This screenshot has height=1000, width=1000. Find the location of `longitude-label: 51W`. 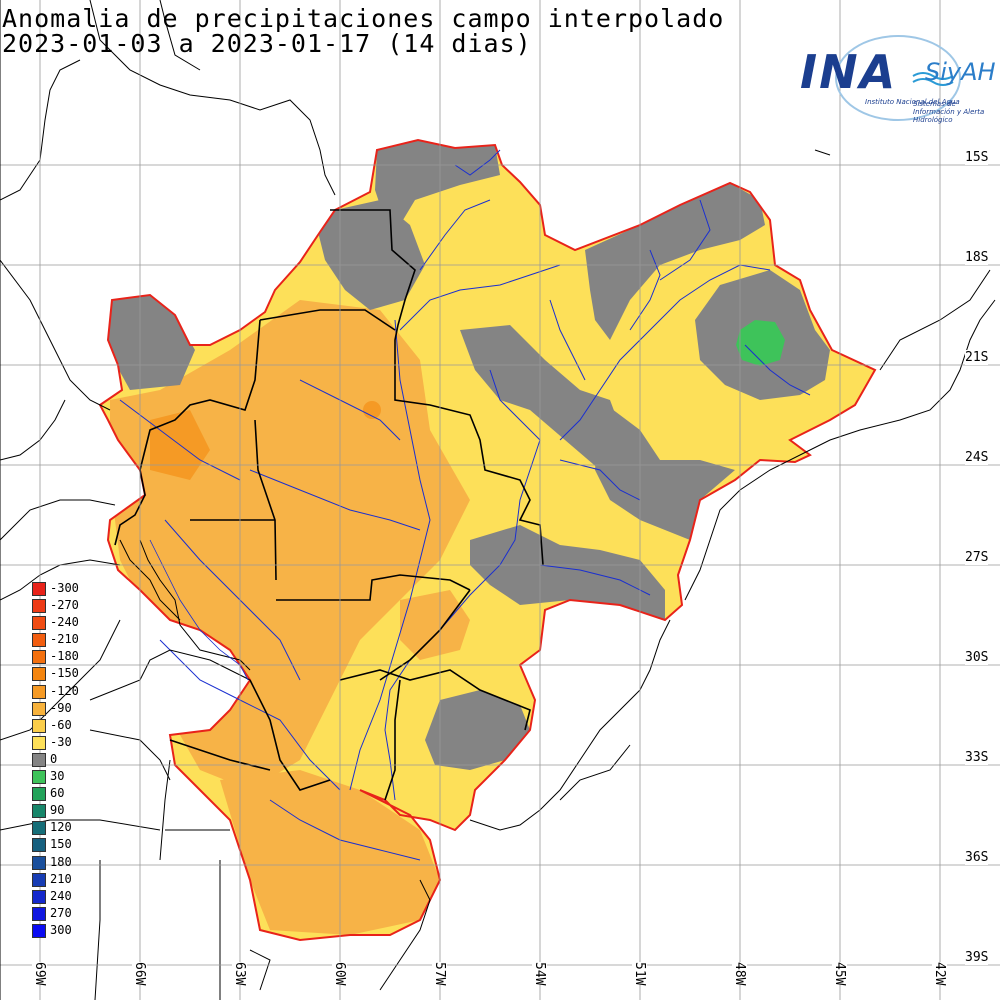

longitude-label: 51W is located at coordinates (639, 974).